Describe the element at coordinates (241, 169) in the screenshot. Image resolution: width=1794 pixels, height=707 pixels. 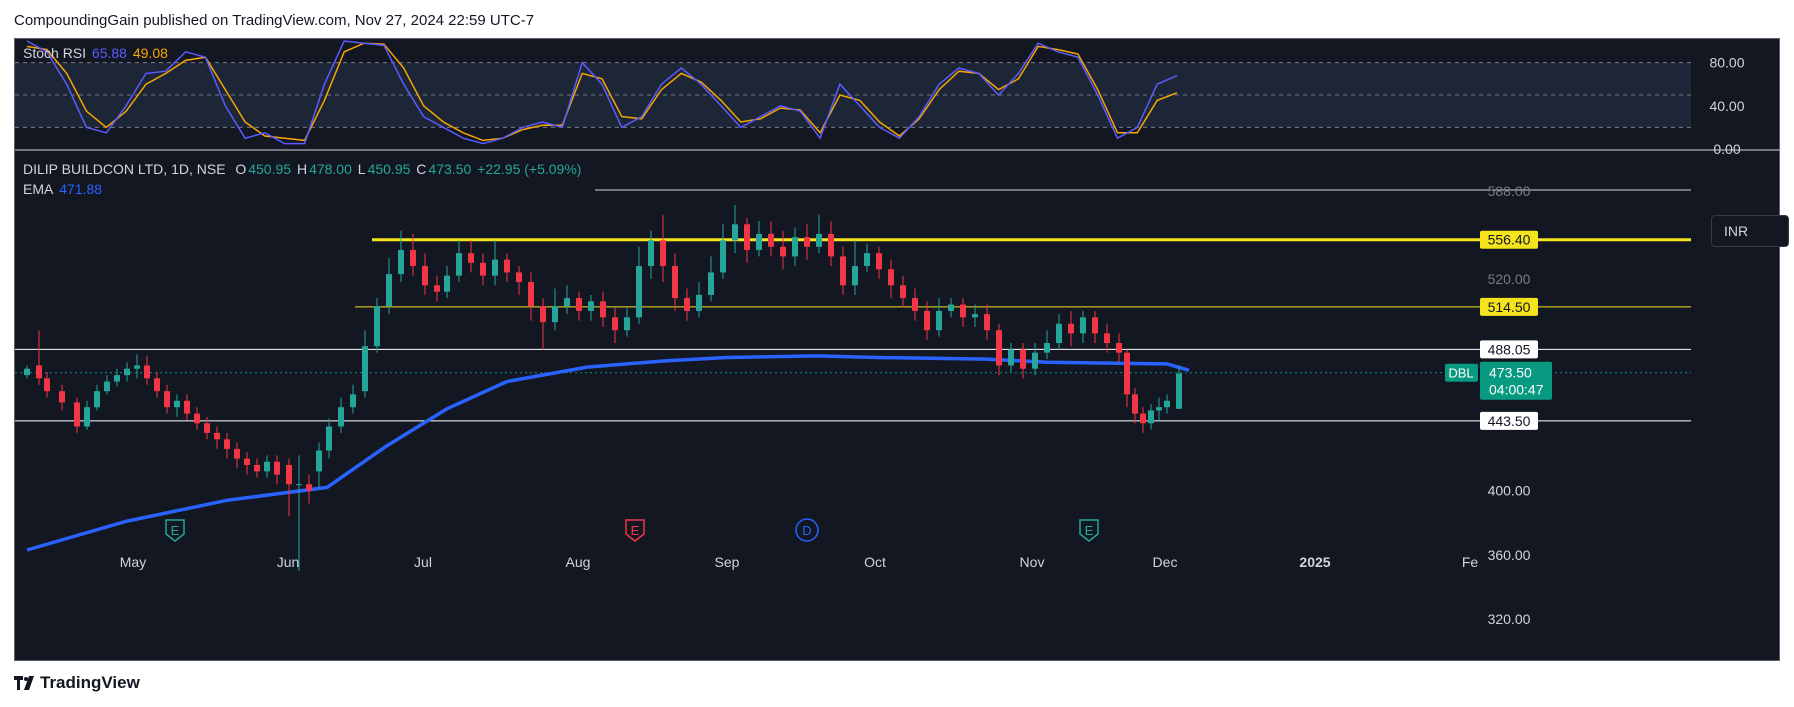
I see `open-label: O` at that location.